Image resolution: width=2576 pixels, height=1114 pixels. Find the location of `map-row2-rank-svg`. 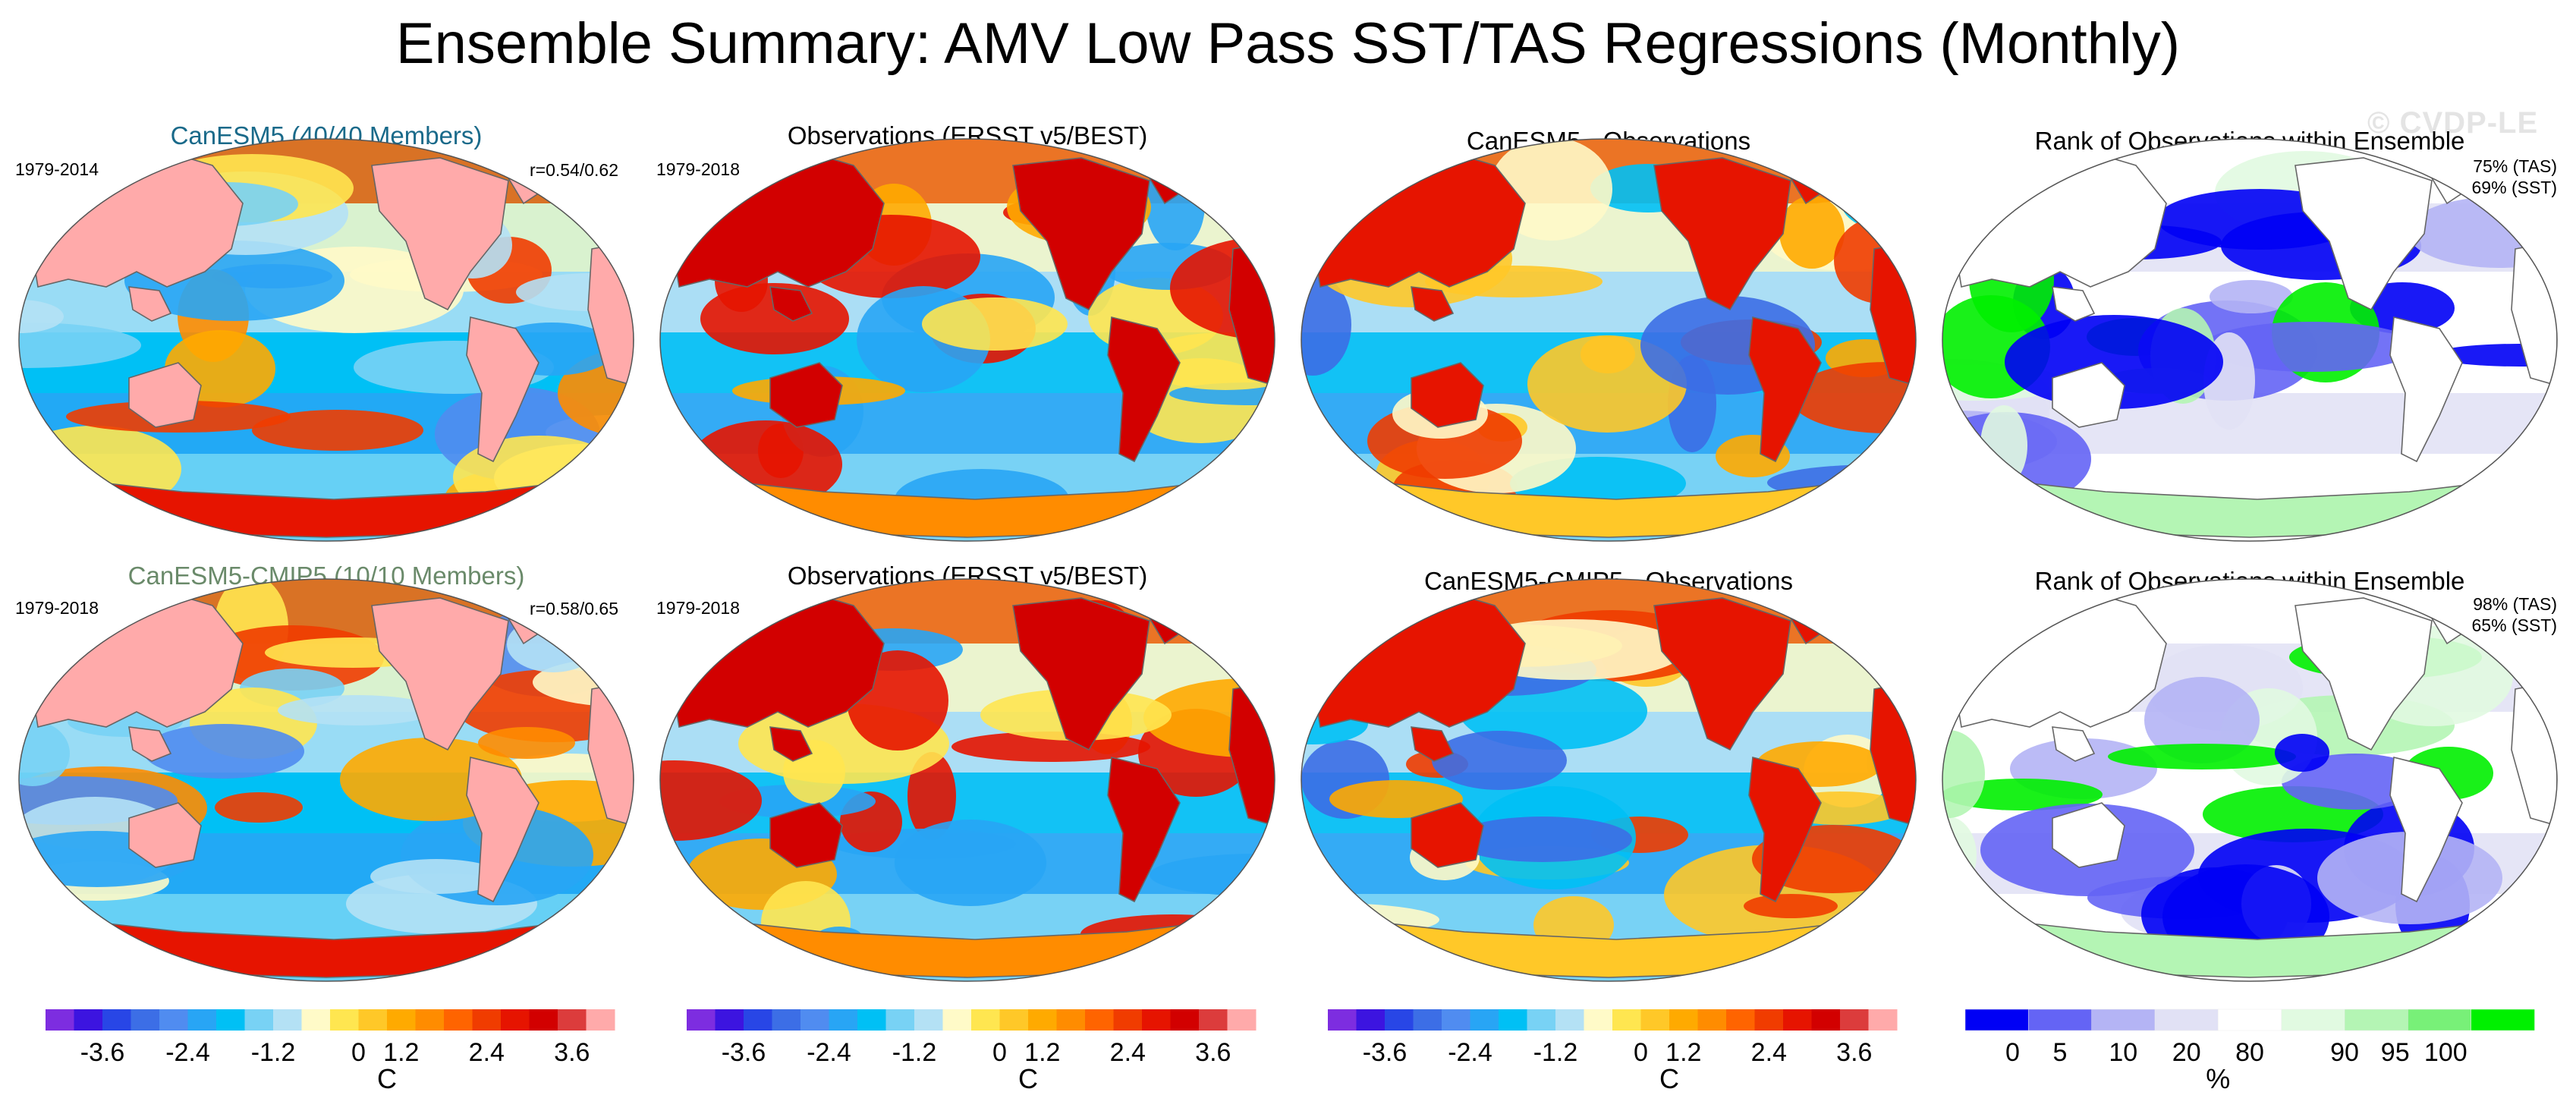

map-row2-rank-svg is located at coordinates (2250, 780).